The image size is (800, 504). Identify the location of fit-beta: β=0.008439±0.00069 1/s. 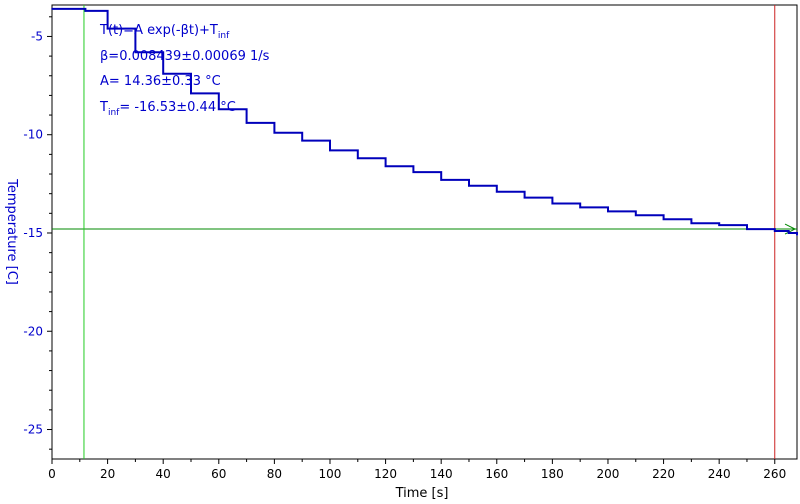
(185, 56).